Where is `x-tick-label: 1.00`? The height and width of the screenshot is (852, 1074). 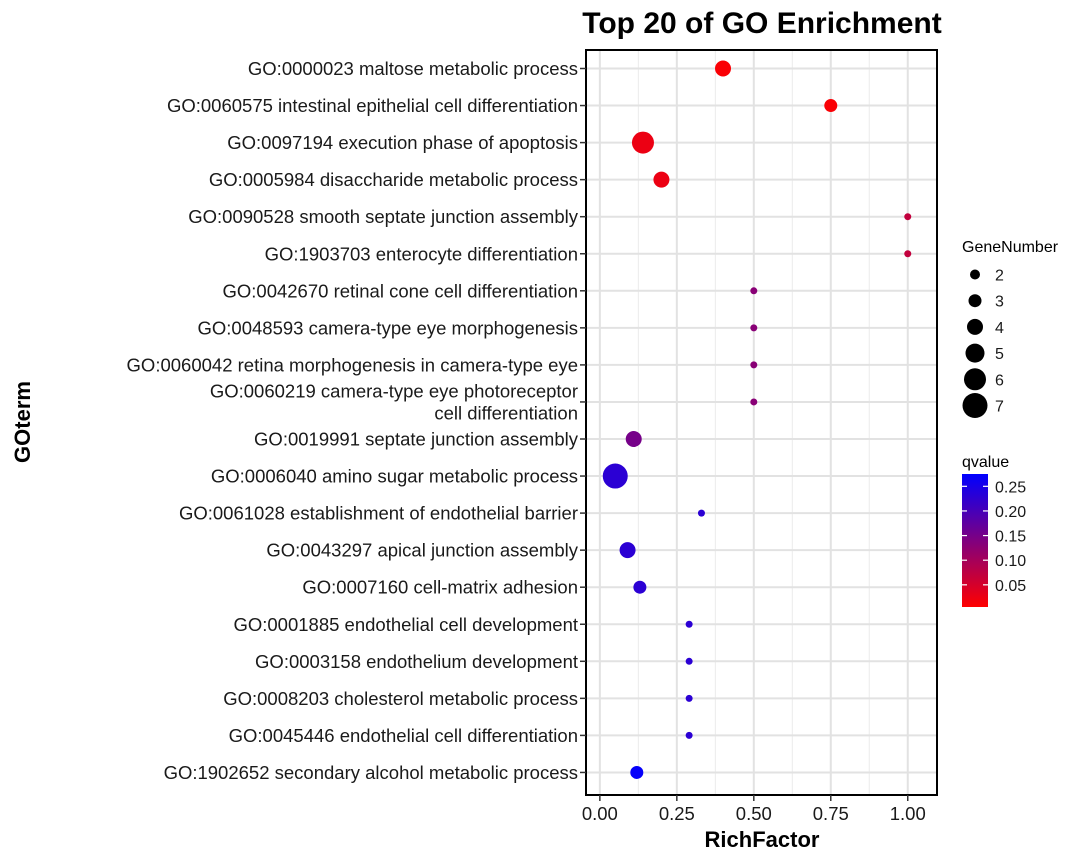 x-tick-label: 1.00 is located at coordinates (908, 813).